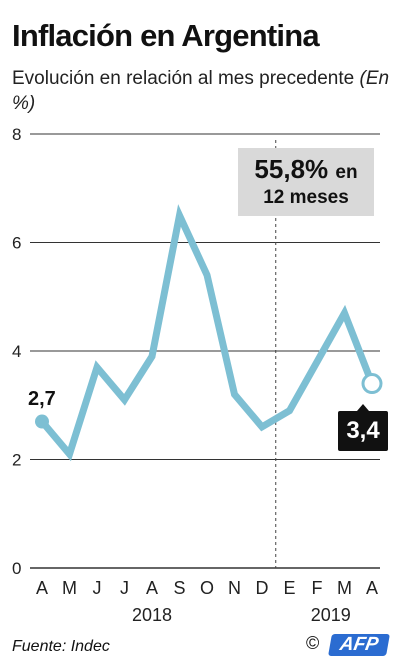  Describe the element at coordinates (372, 588) in the screenshot. I see `x-tick-label-12: A` at that location.